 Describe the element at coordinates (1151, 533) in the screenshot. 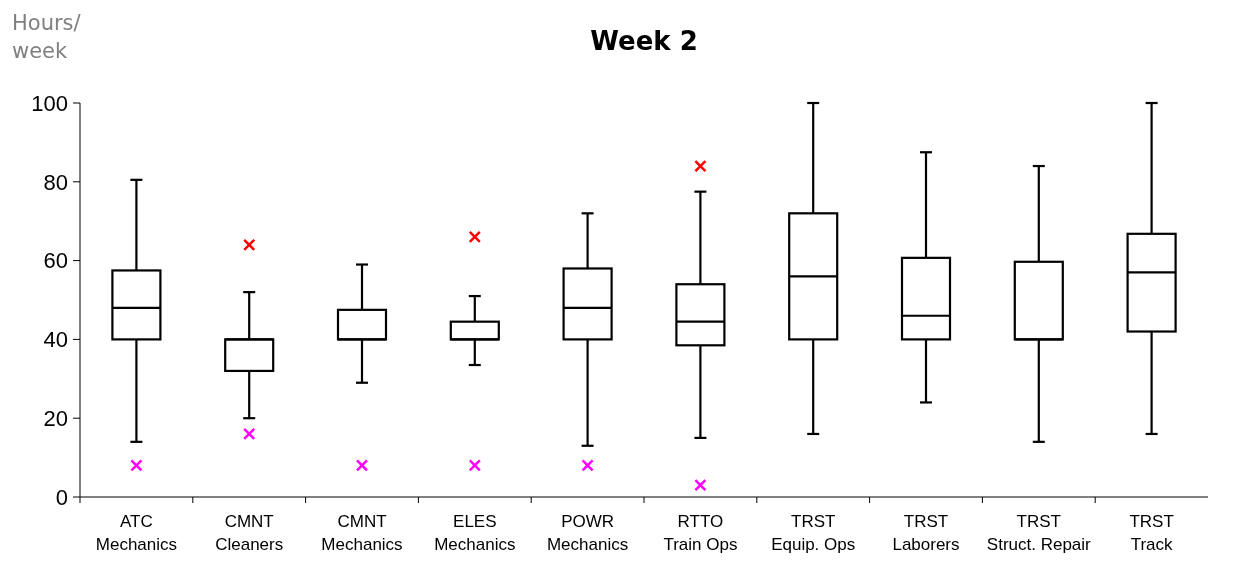

I see `x-tick-label: TRST Track` at that location.